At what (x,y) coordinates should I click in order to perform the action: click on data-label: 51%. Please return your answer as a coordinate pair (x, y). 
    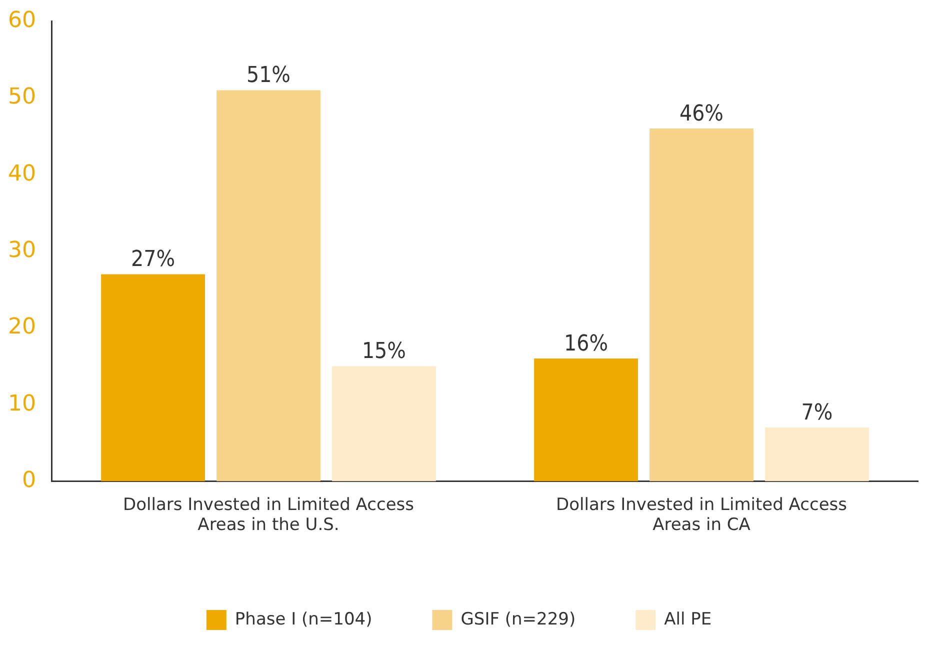
    Looking at the image, I should click on (268, 75).